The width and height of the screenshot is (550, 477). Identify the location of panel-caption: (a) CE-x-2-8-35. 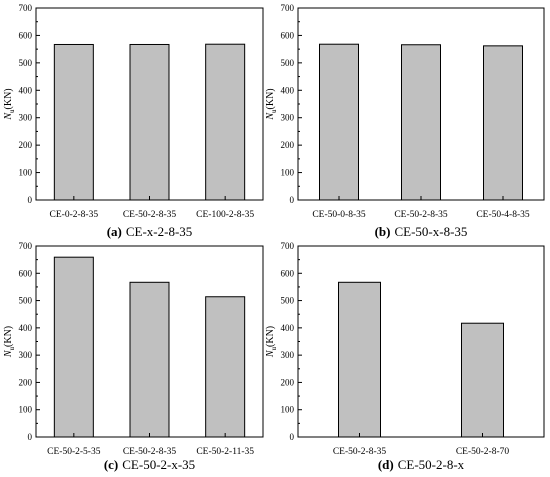
(150, 231).